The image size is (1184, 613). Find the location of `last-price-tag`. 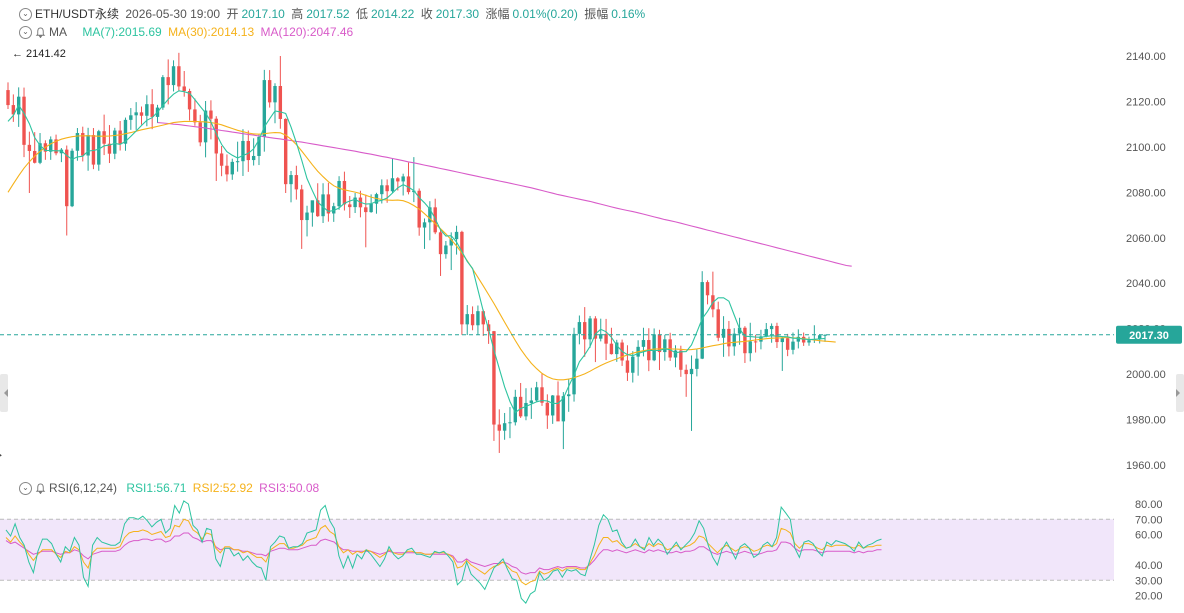

last-price-tag is located at coordinates (1149, 334).